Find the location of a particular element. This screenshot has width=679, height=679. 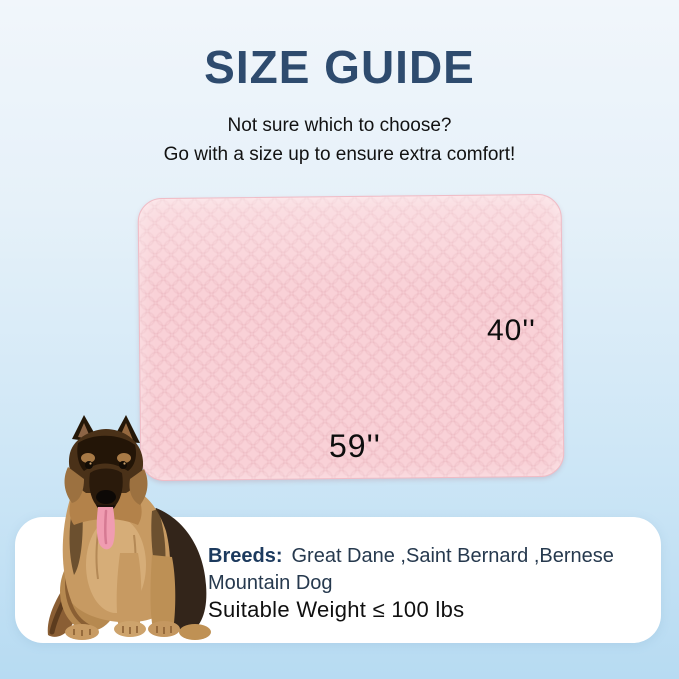

weight-text: Suitable Weight ≤ 100 lbs is located at coordinates (336, 609).